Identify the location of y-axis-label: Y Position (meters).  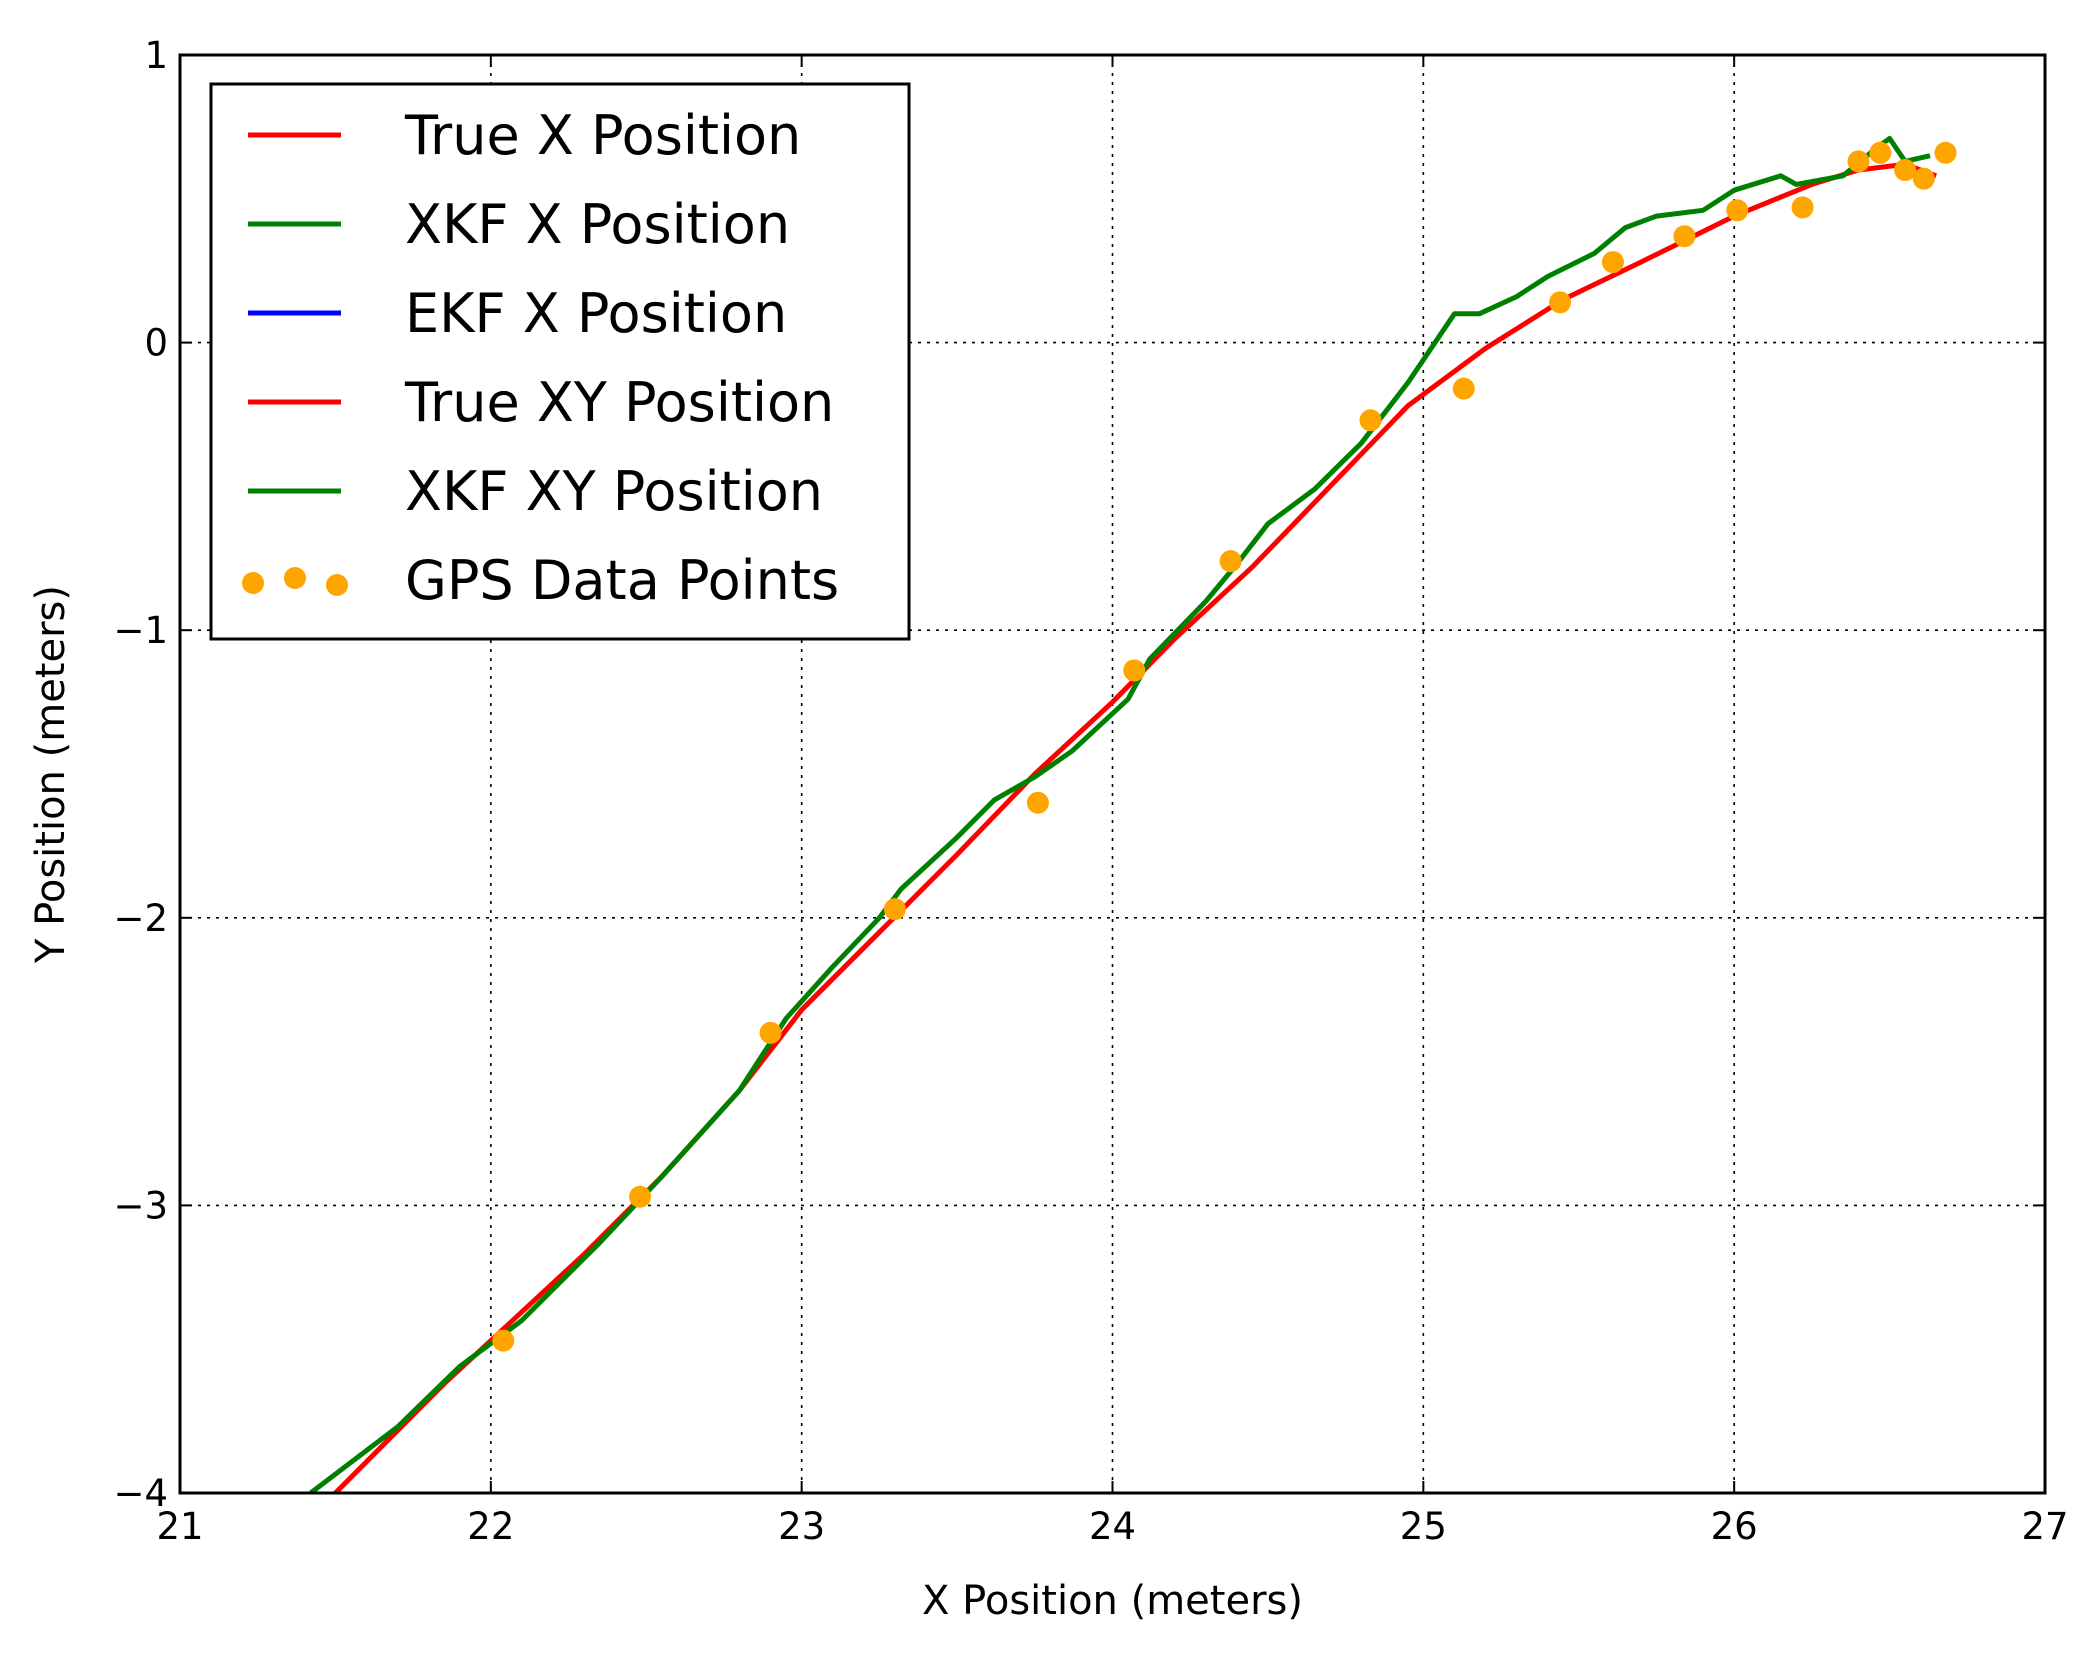
(51, 774).